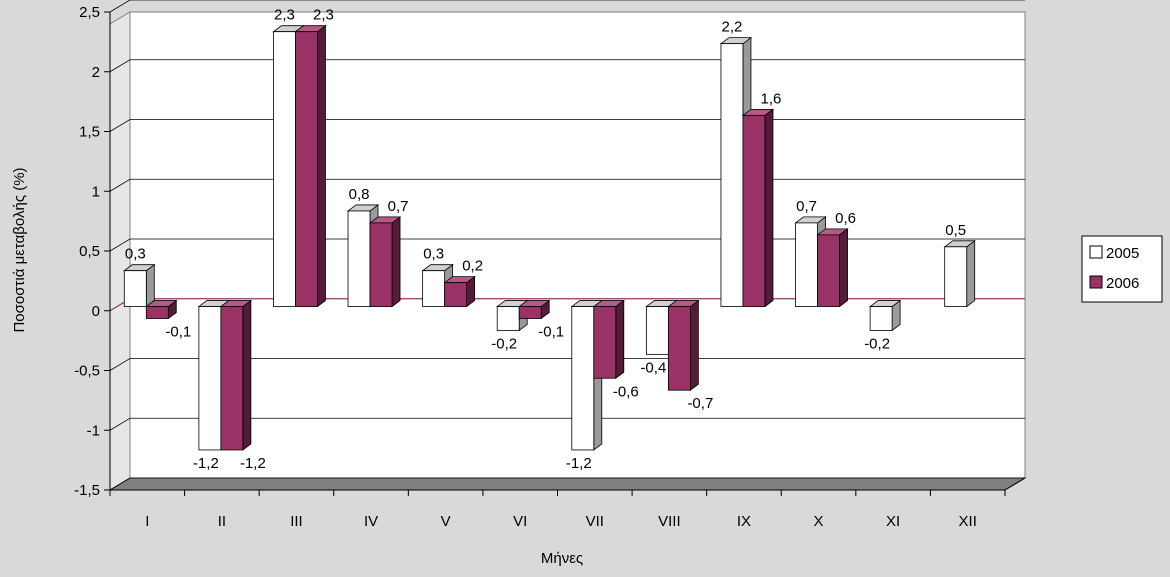 Image resolution: width=1170 pixels, height=577 pixels. What do you see at coordinates (89, 132) in the screenshot?
I see `y-tick-label: 1,5` at bounding box center [89, 132].